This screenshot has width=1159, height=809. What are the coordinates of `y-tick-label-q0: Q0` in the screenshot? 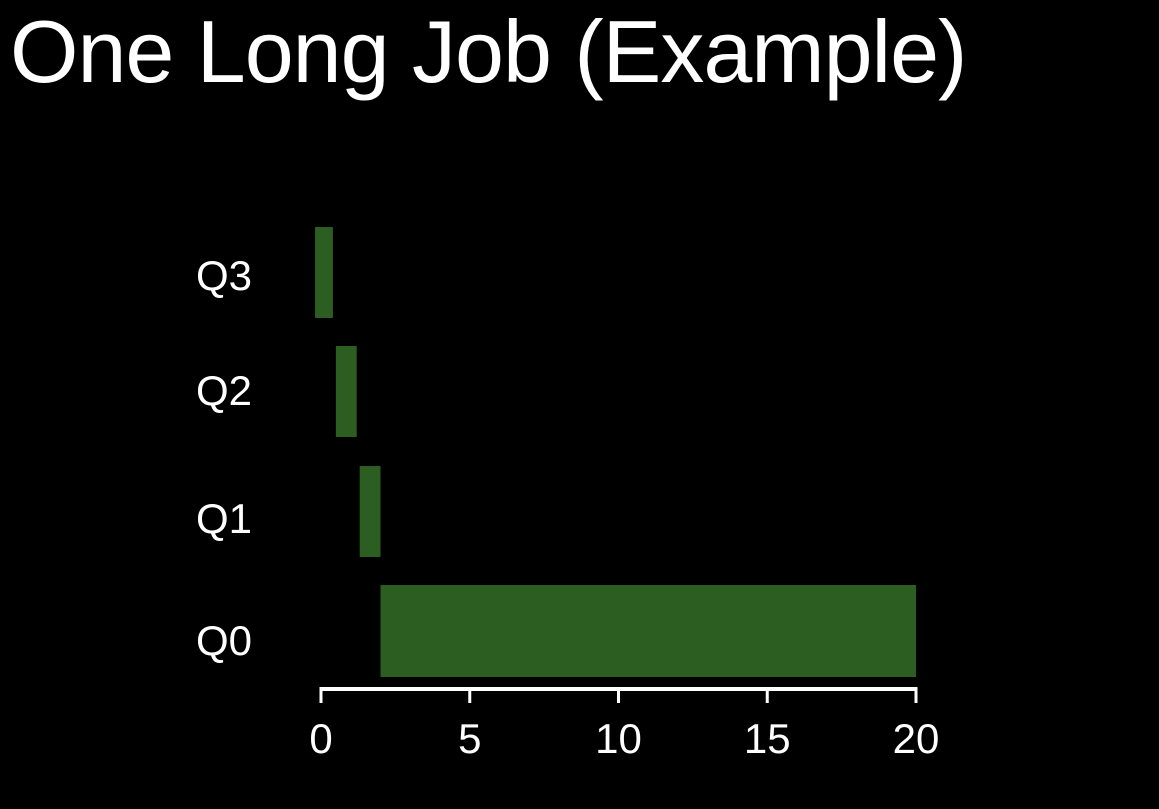 It's located at (224, 640).